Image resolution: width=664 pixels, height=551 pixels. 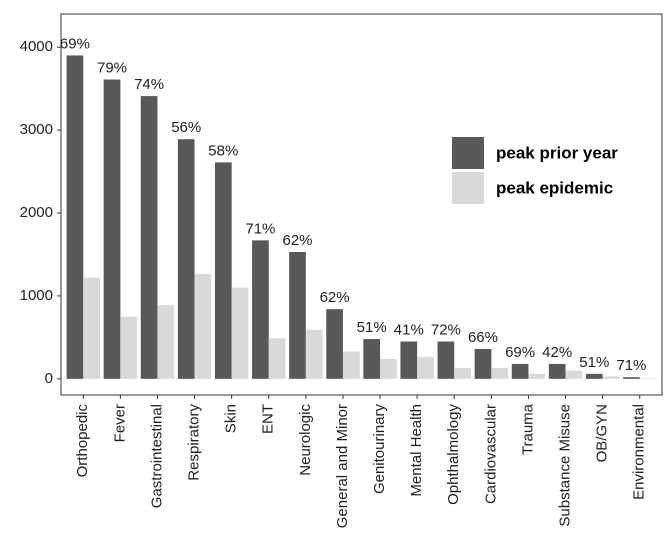 I want to click on y-tick-label: 0, so click(x=49, y=378).